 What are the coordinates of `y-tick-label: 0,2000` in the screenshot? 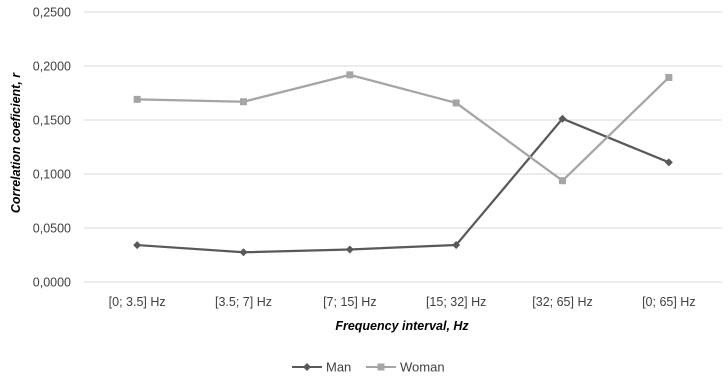 It's located at (52, 67).